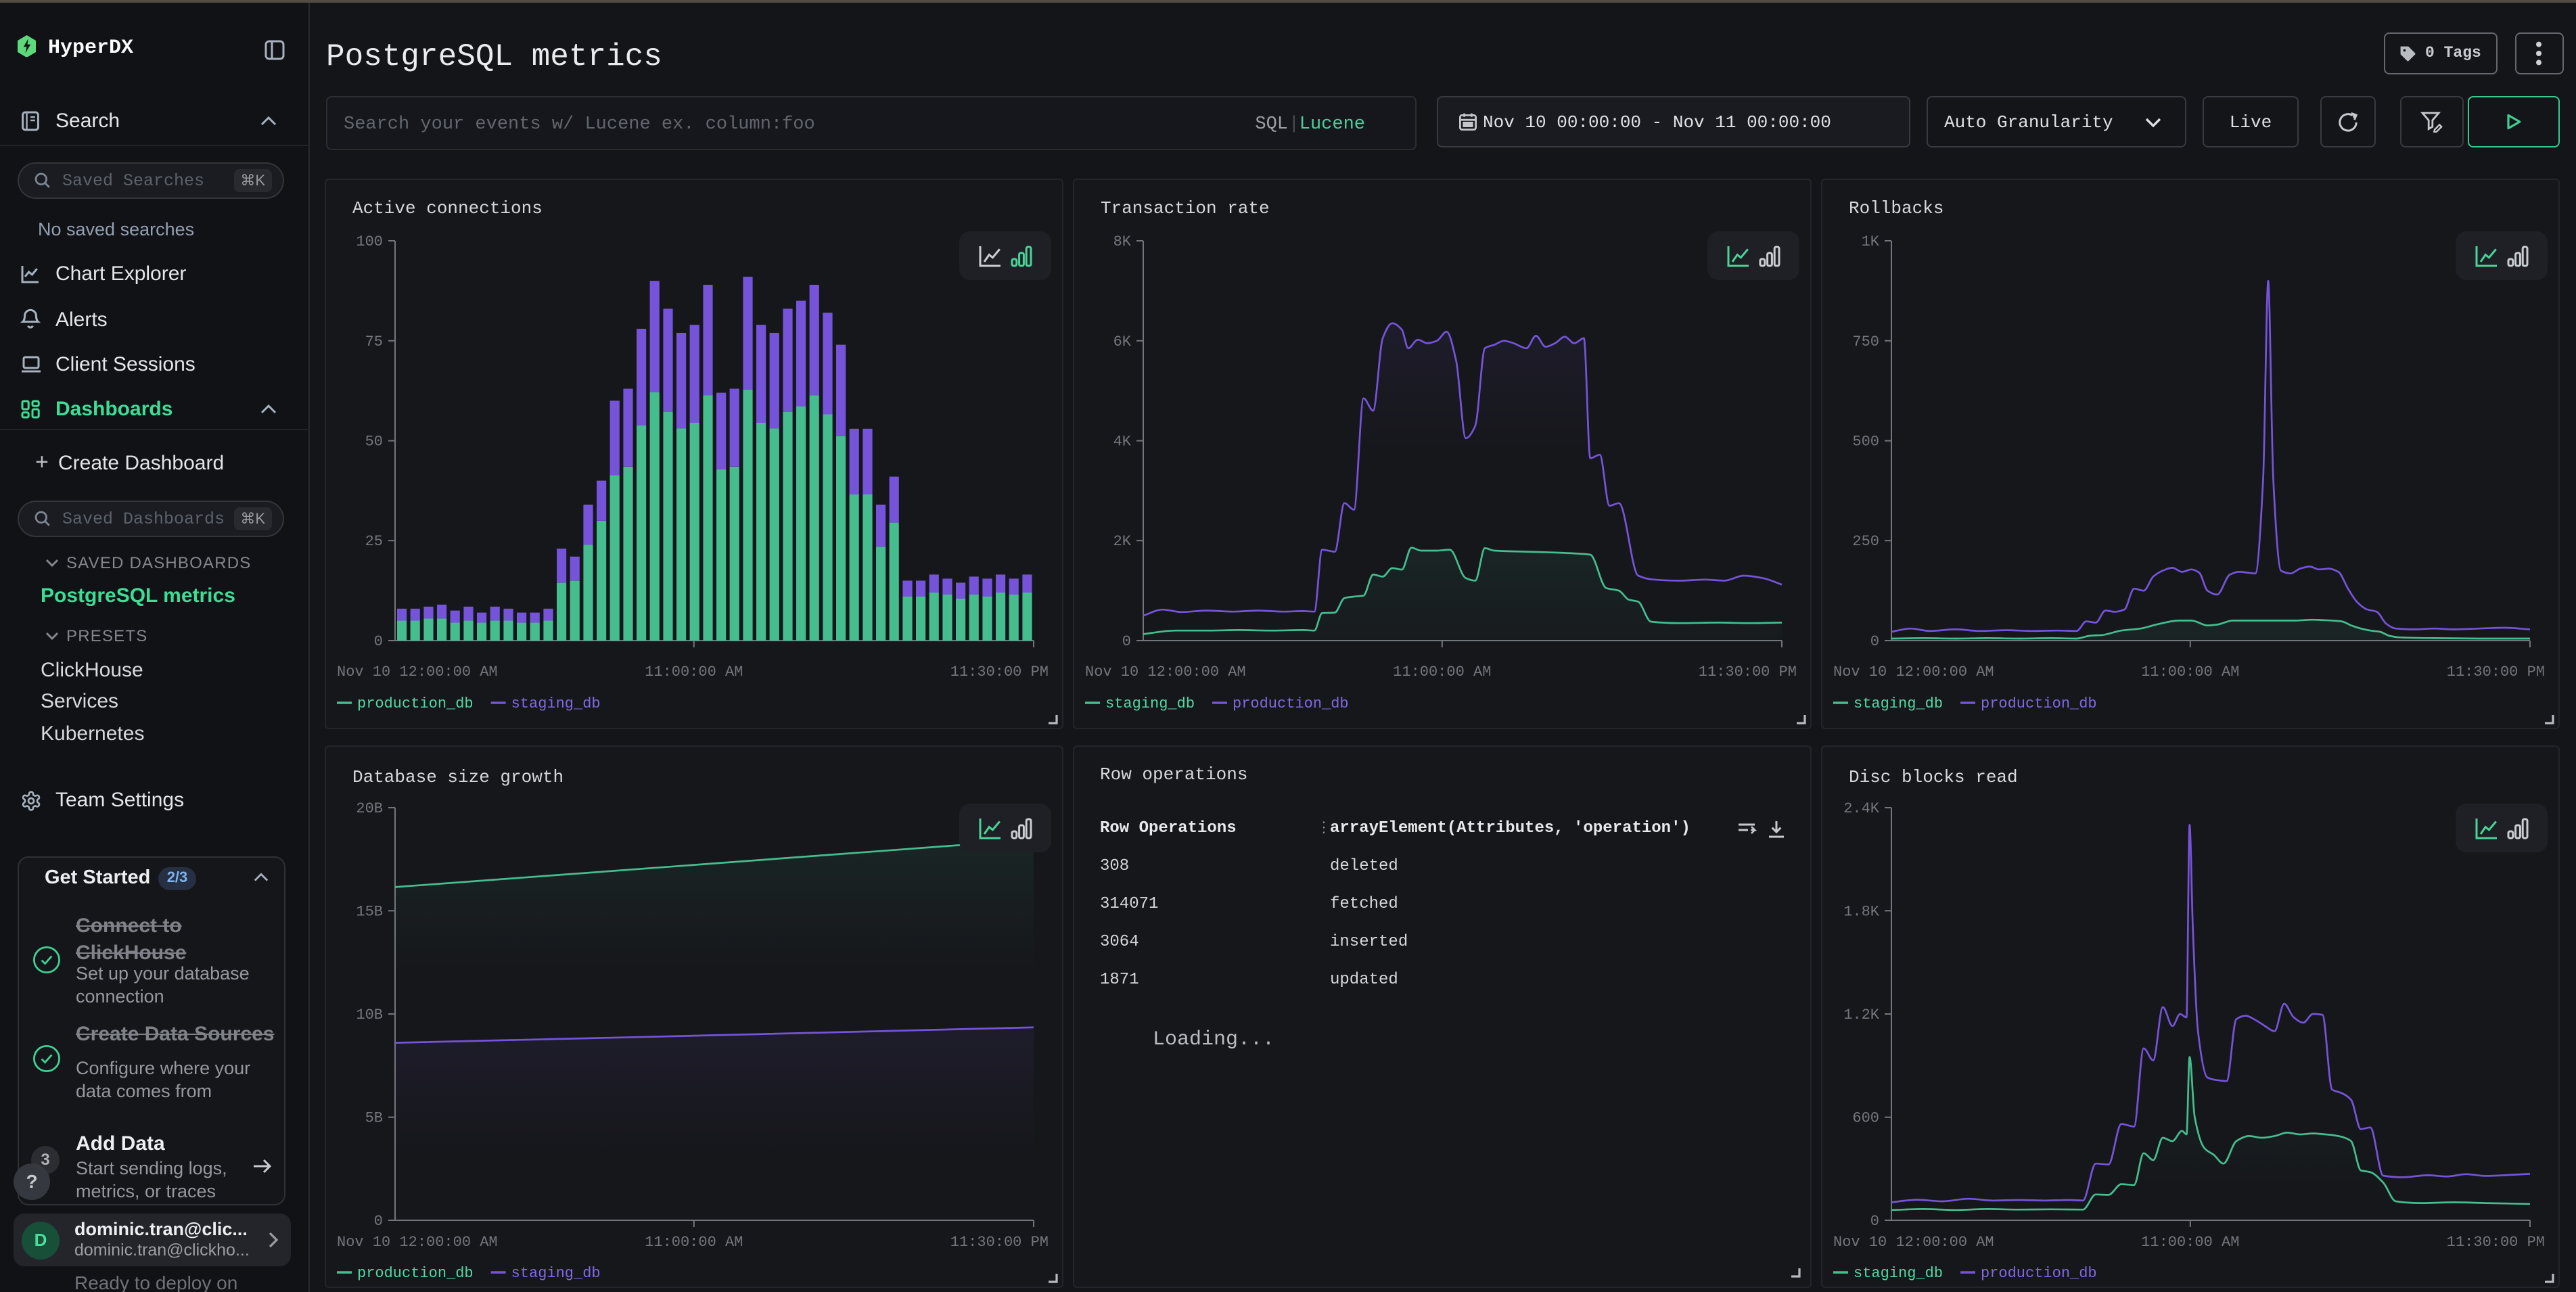 This screenshot has height=1292, width=2576. I want to click on svg-text: Active connections, so click(447, 208).